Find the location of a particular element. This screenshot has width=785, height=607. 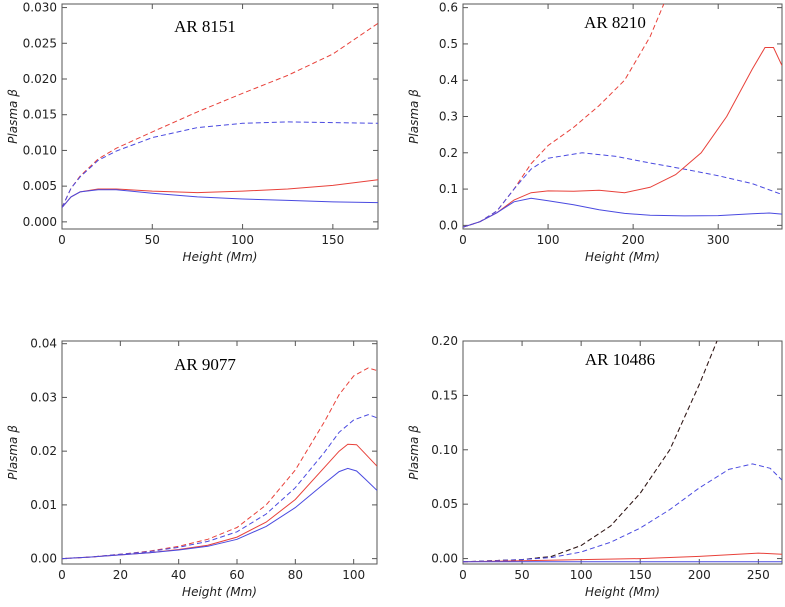

y-tick-label: 0.10 is located at coordinates (444, 450).